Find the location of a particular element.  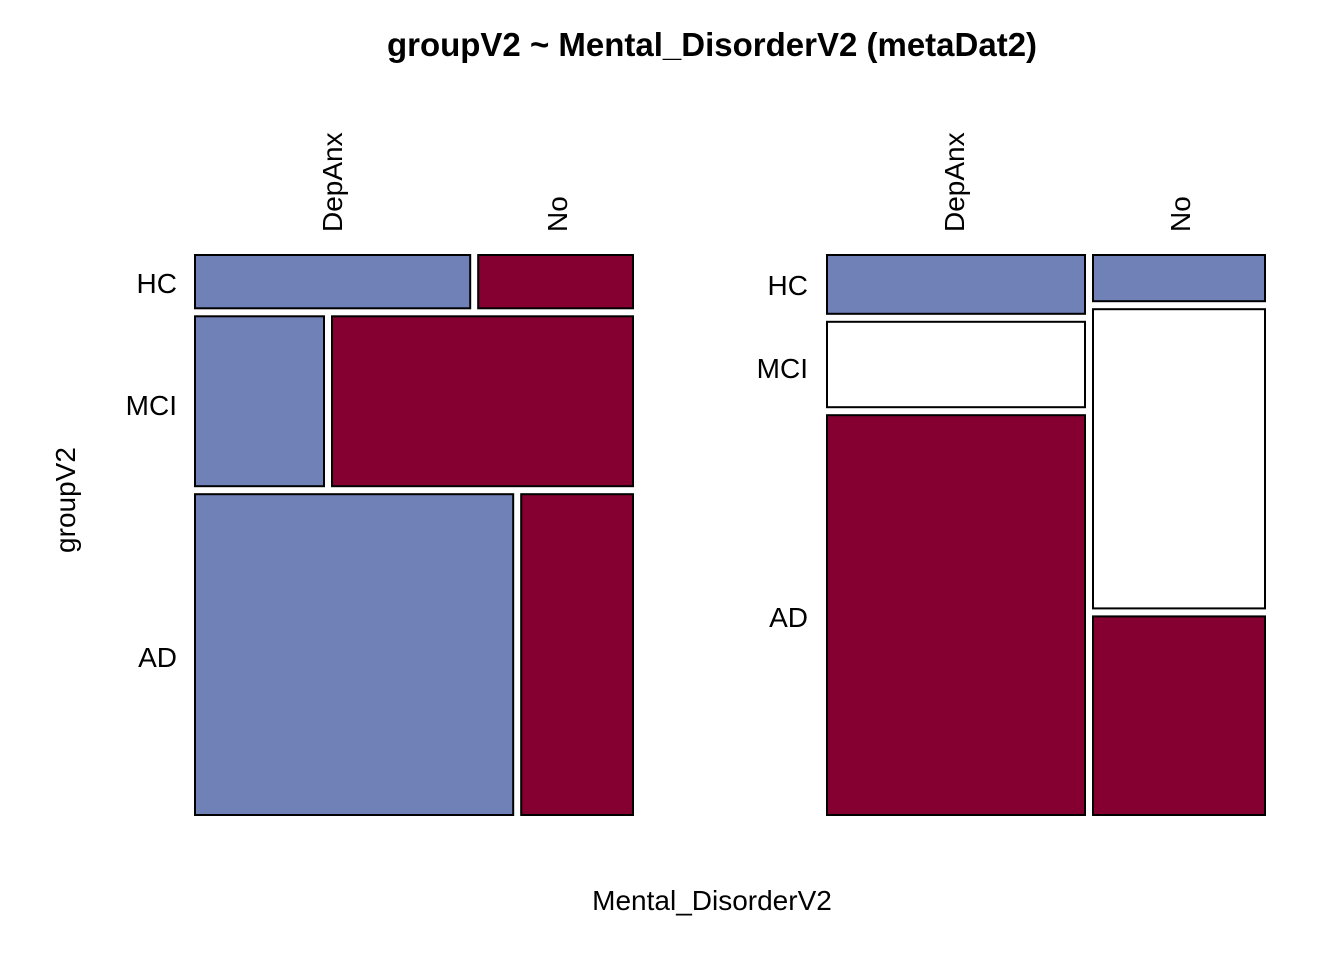

right-cell-hc-depanx is located at coordinates (956, 284).